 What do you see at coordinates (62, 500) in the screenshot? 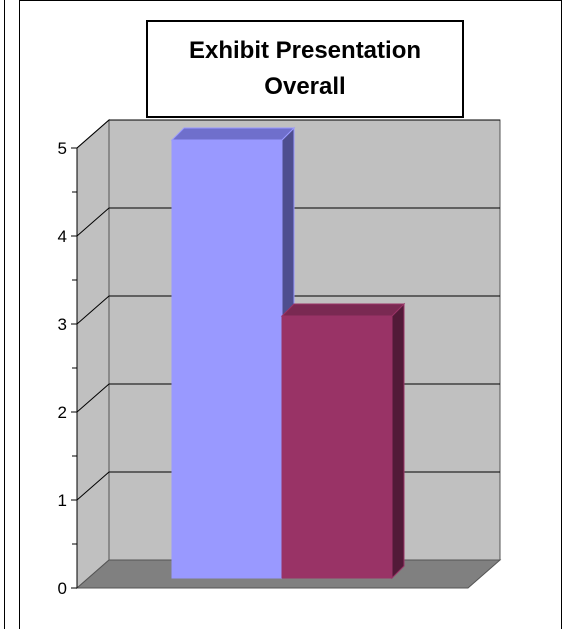
I see `y-tick-label: 1` at bounding box center [62, 500].